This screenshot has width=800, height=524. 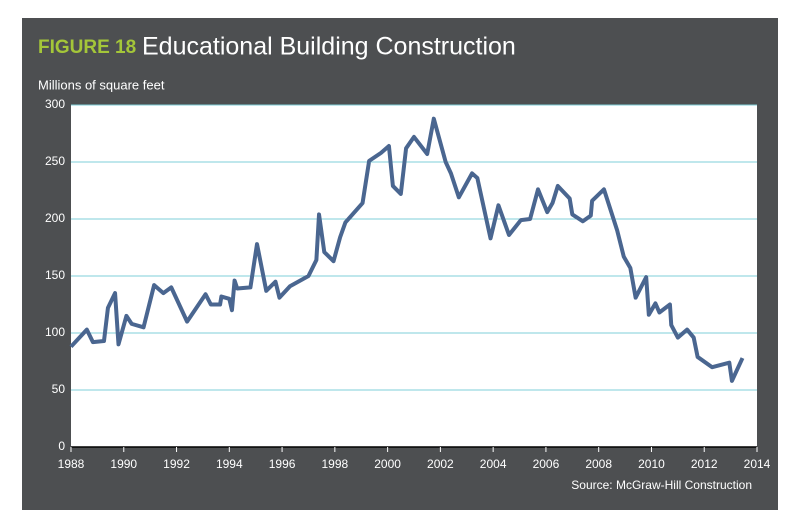 What do you see at coordinates (123, 464) in the screenshot?
I see `x-tick-label: 1990` at bounding box center [123, 464].